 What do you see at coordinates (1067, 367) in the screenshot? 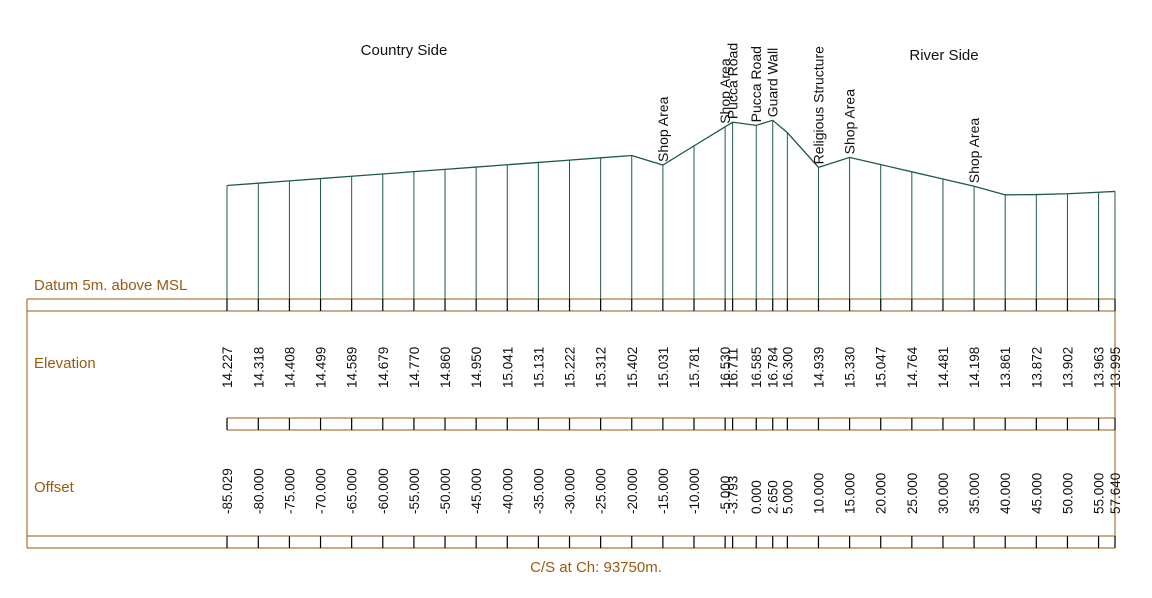
I see `elevation-value: 13.902` at bounding box center [1067, 367].